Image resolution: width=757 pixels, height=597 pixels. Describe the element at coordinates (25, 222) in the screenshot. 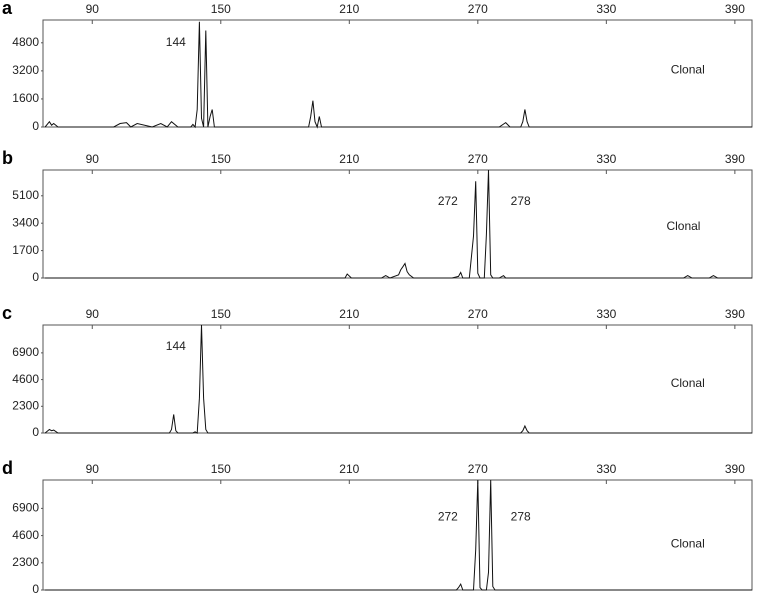

I see `y-tick-label: 3400` at that location.